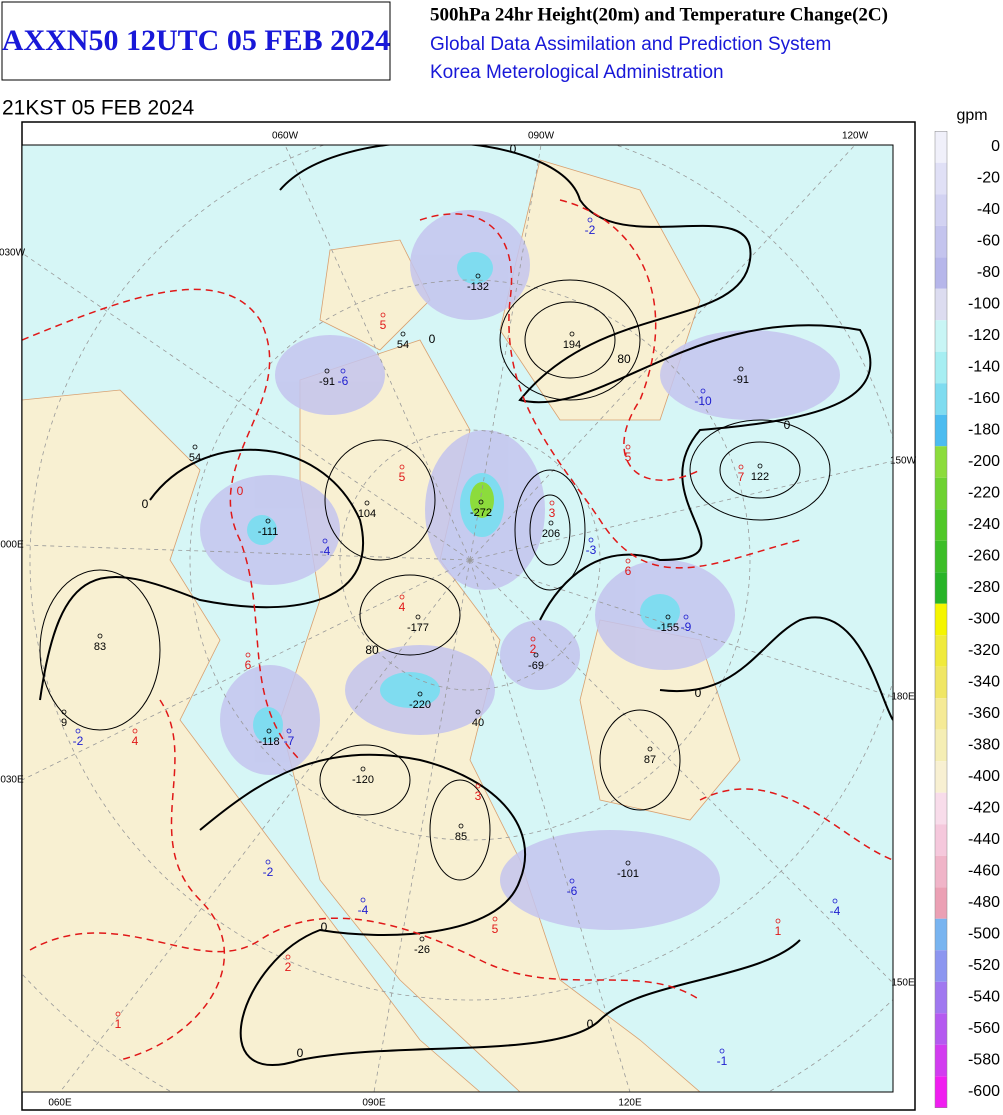 This screenshot has width=1003, height=1115. Describe the element at coordinates (984, 398) in the screenshot. I see `colorbar-label: -160` at that location.